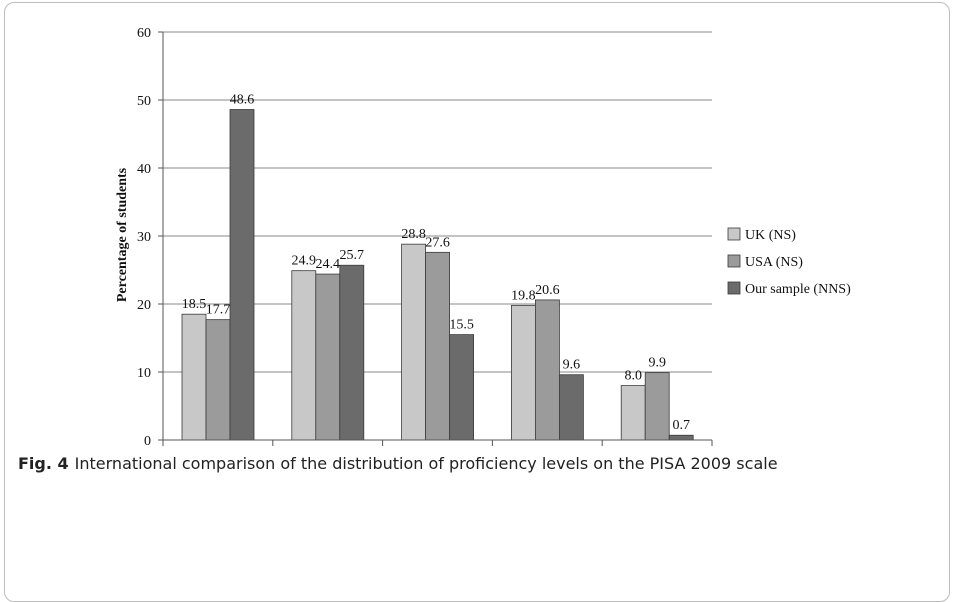 The height and width of the screenshot is (602, 956). Describe the element at coordinates (147, 441) in the screenshot. I see `y-tick-label-0: 0` at that location.